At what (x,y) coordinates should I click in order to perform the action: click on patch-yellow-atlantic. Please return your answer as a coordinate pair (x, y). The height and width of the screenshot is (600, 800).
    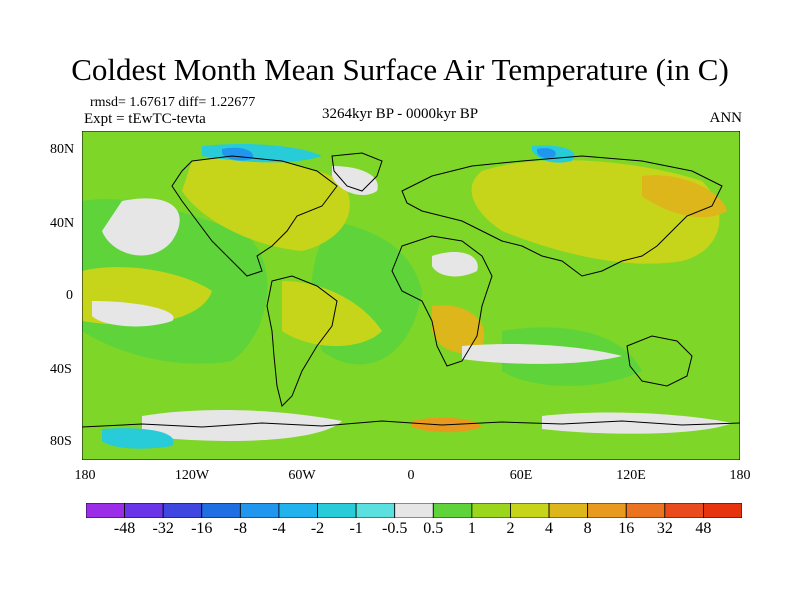
    Looking at the image, I should click on (332, 313).